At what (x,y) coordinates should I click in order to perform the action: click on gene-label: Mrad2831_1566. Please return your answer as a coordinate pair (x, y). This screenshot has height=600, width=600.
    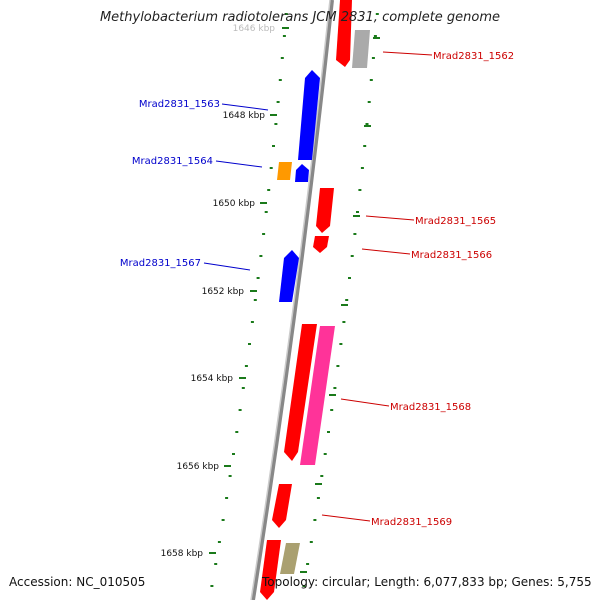
    Looking at the image, I should click on (451, 255).